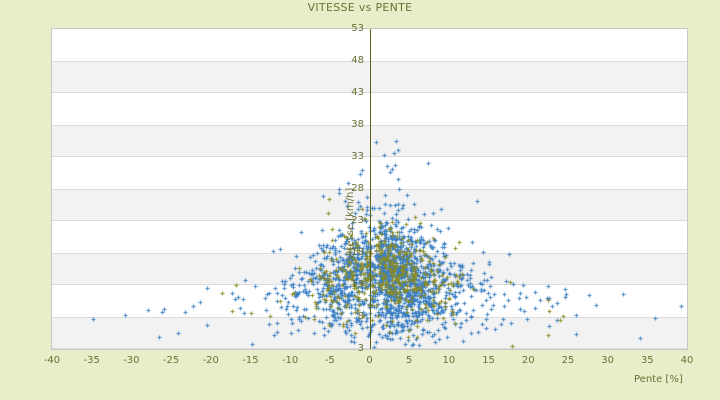  I want to click on x-tick-label: -40, so click(52, 360).